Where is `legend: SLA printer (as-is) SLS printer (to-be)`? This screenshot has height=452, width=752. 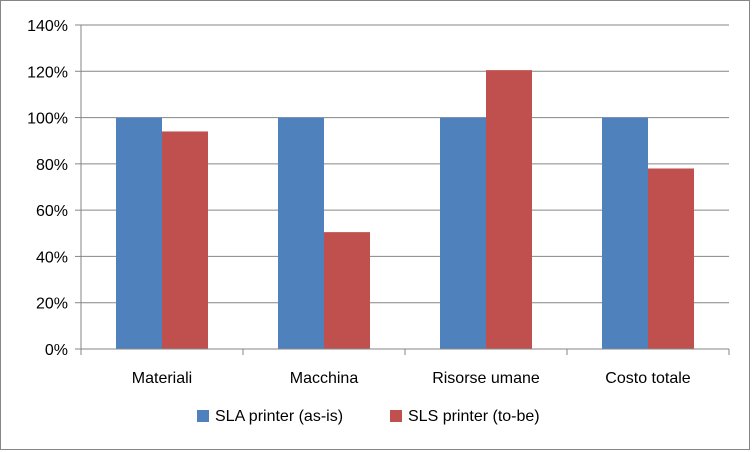
legend: SLA printer (as-is) SLS printer (to-be) is located at coordinates (368, 416).